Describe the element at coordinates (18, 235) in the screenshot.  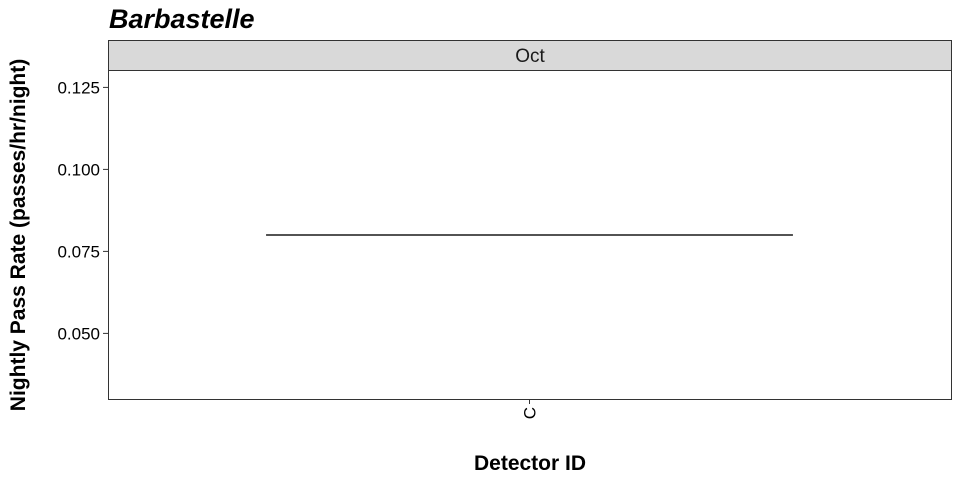
I see `y-axis-title: Nightly Pass Rate (passes/hr/night)` at that location.